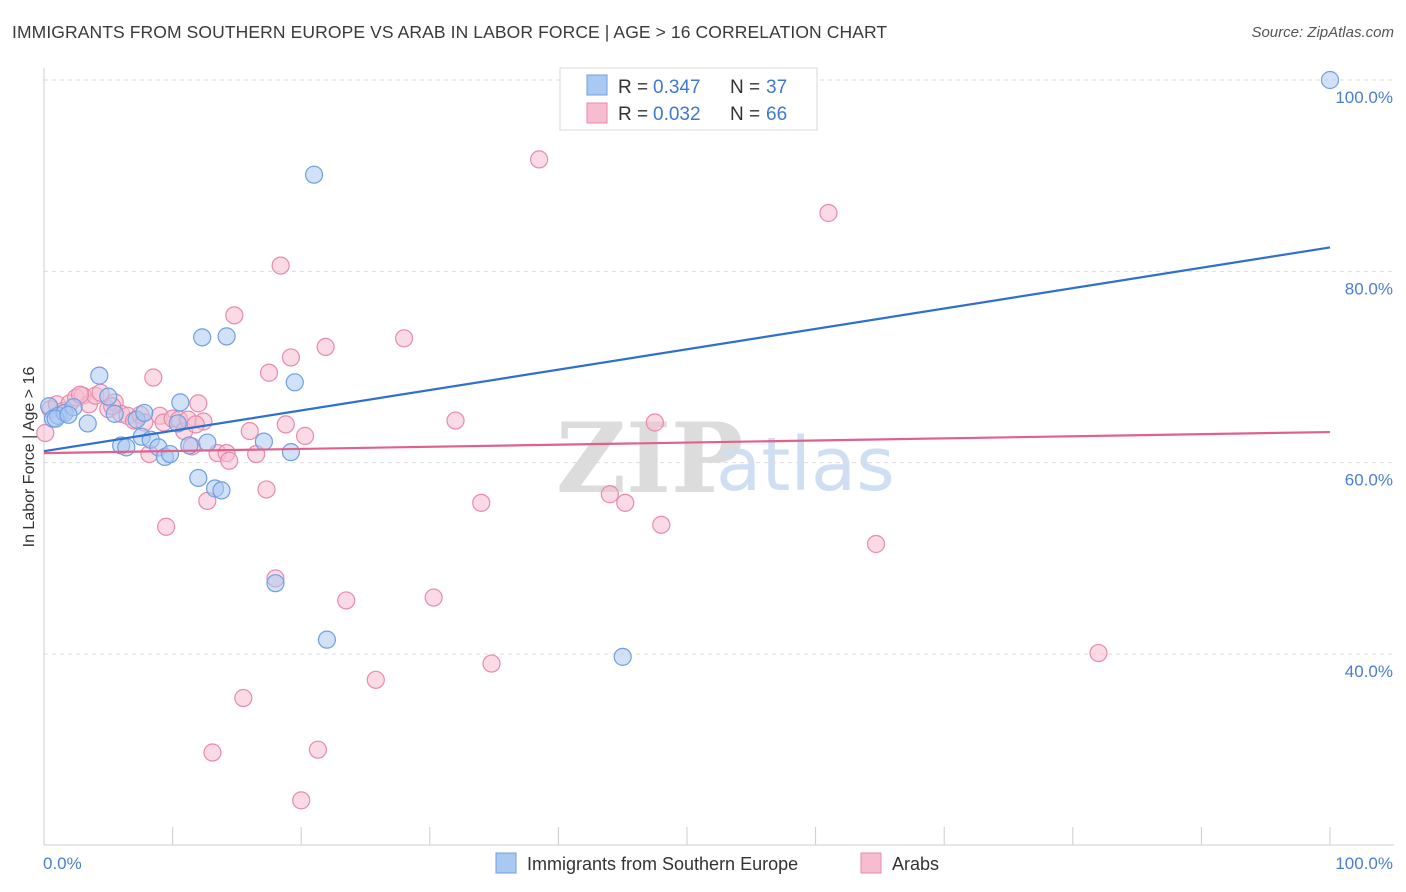  What do you see at coordinates (1369, 671) in the screenshot?
I see `y-tick-label-40: 40.0%` at bounding box center [1369, 671].